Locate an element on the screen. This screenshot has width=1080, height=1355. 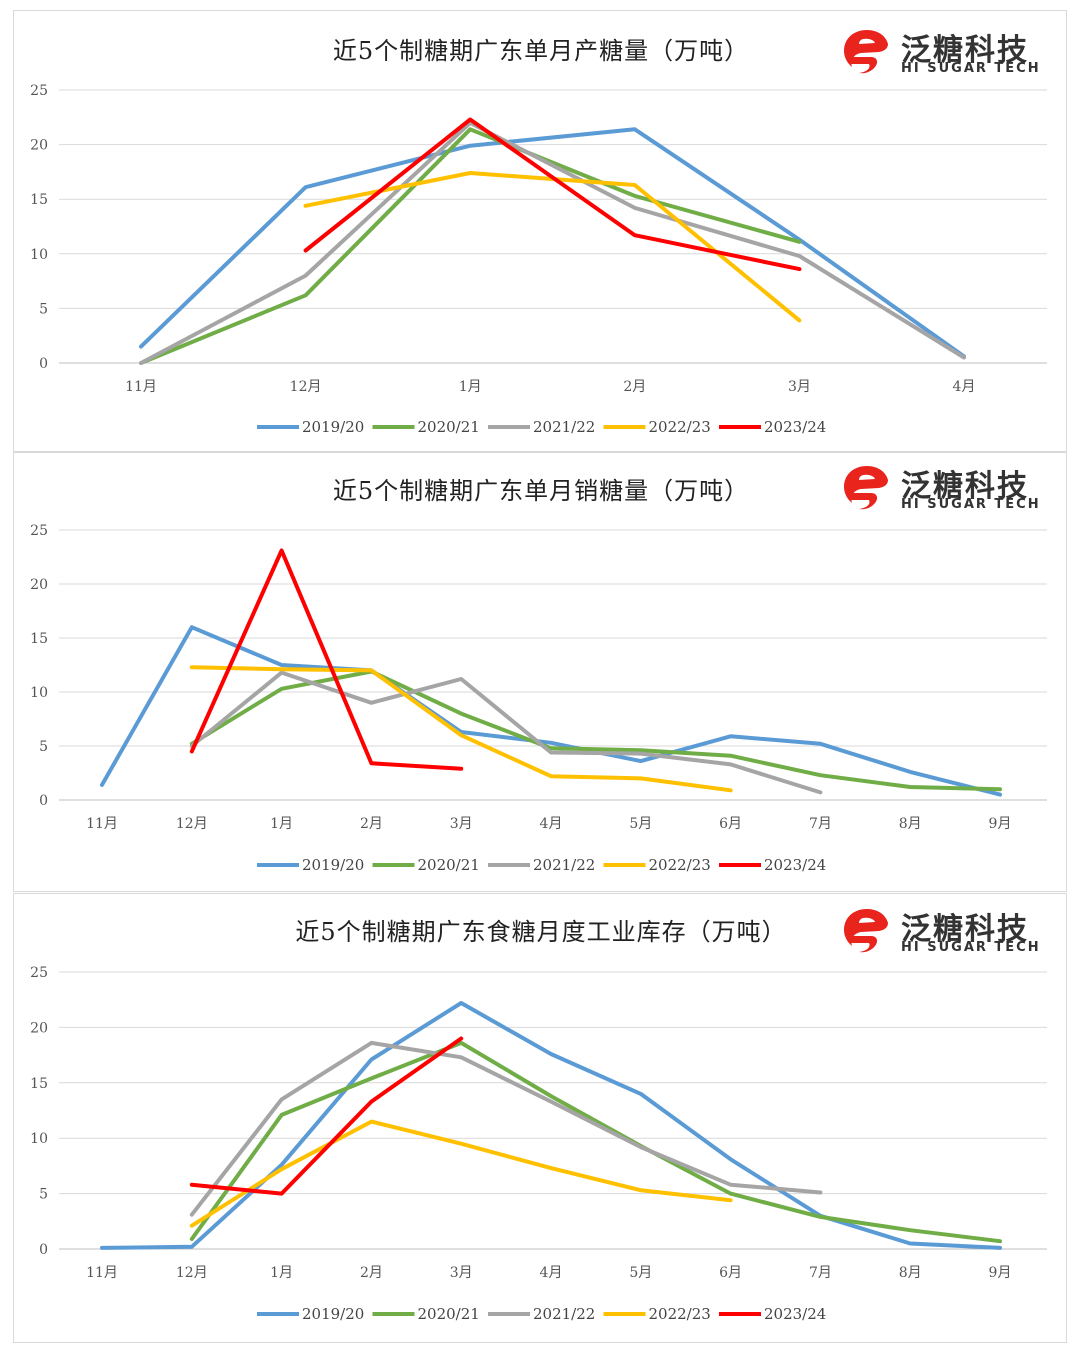
chart-title: 近5个制糖期广东单月产糖量（万吨） is located at coordinates (541, 51).